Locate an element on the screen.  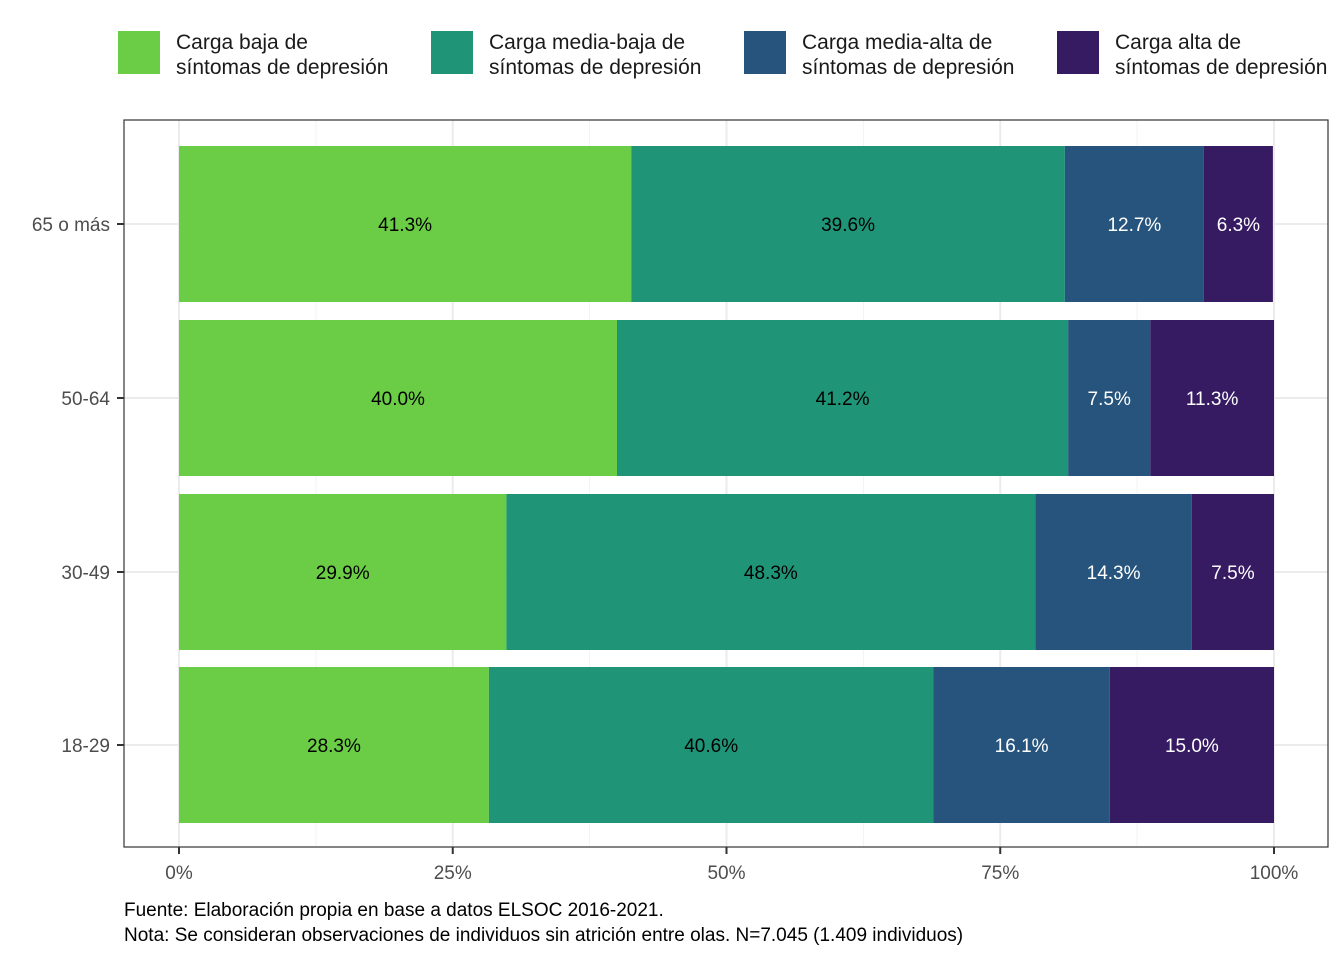
x-axis: 0% 25% 50% 75% 100% is located at coordinates (731, 865).